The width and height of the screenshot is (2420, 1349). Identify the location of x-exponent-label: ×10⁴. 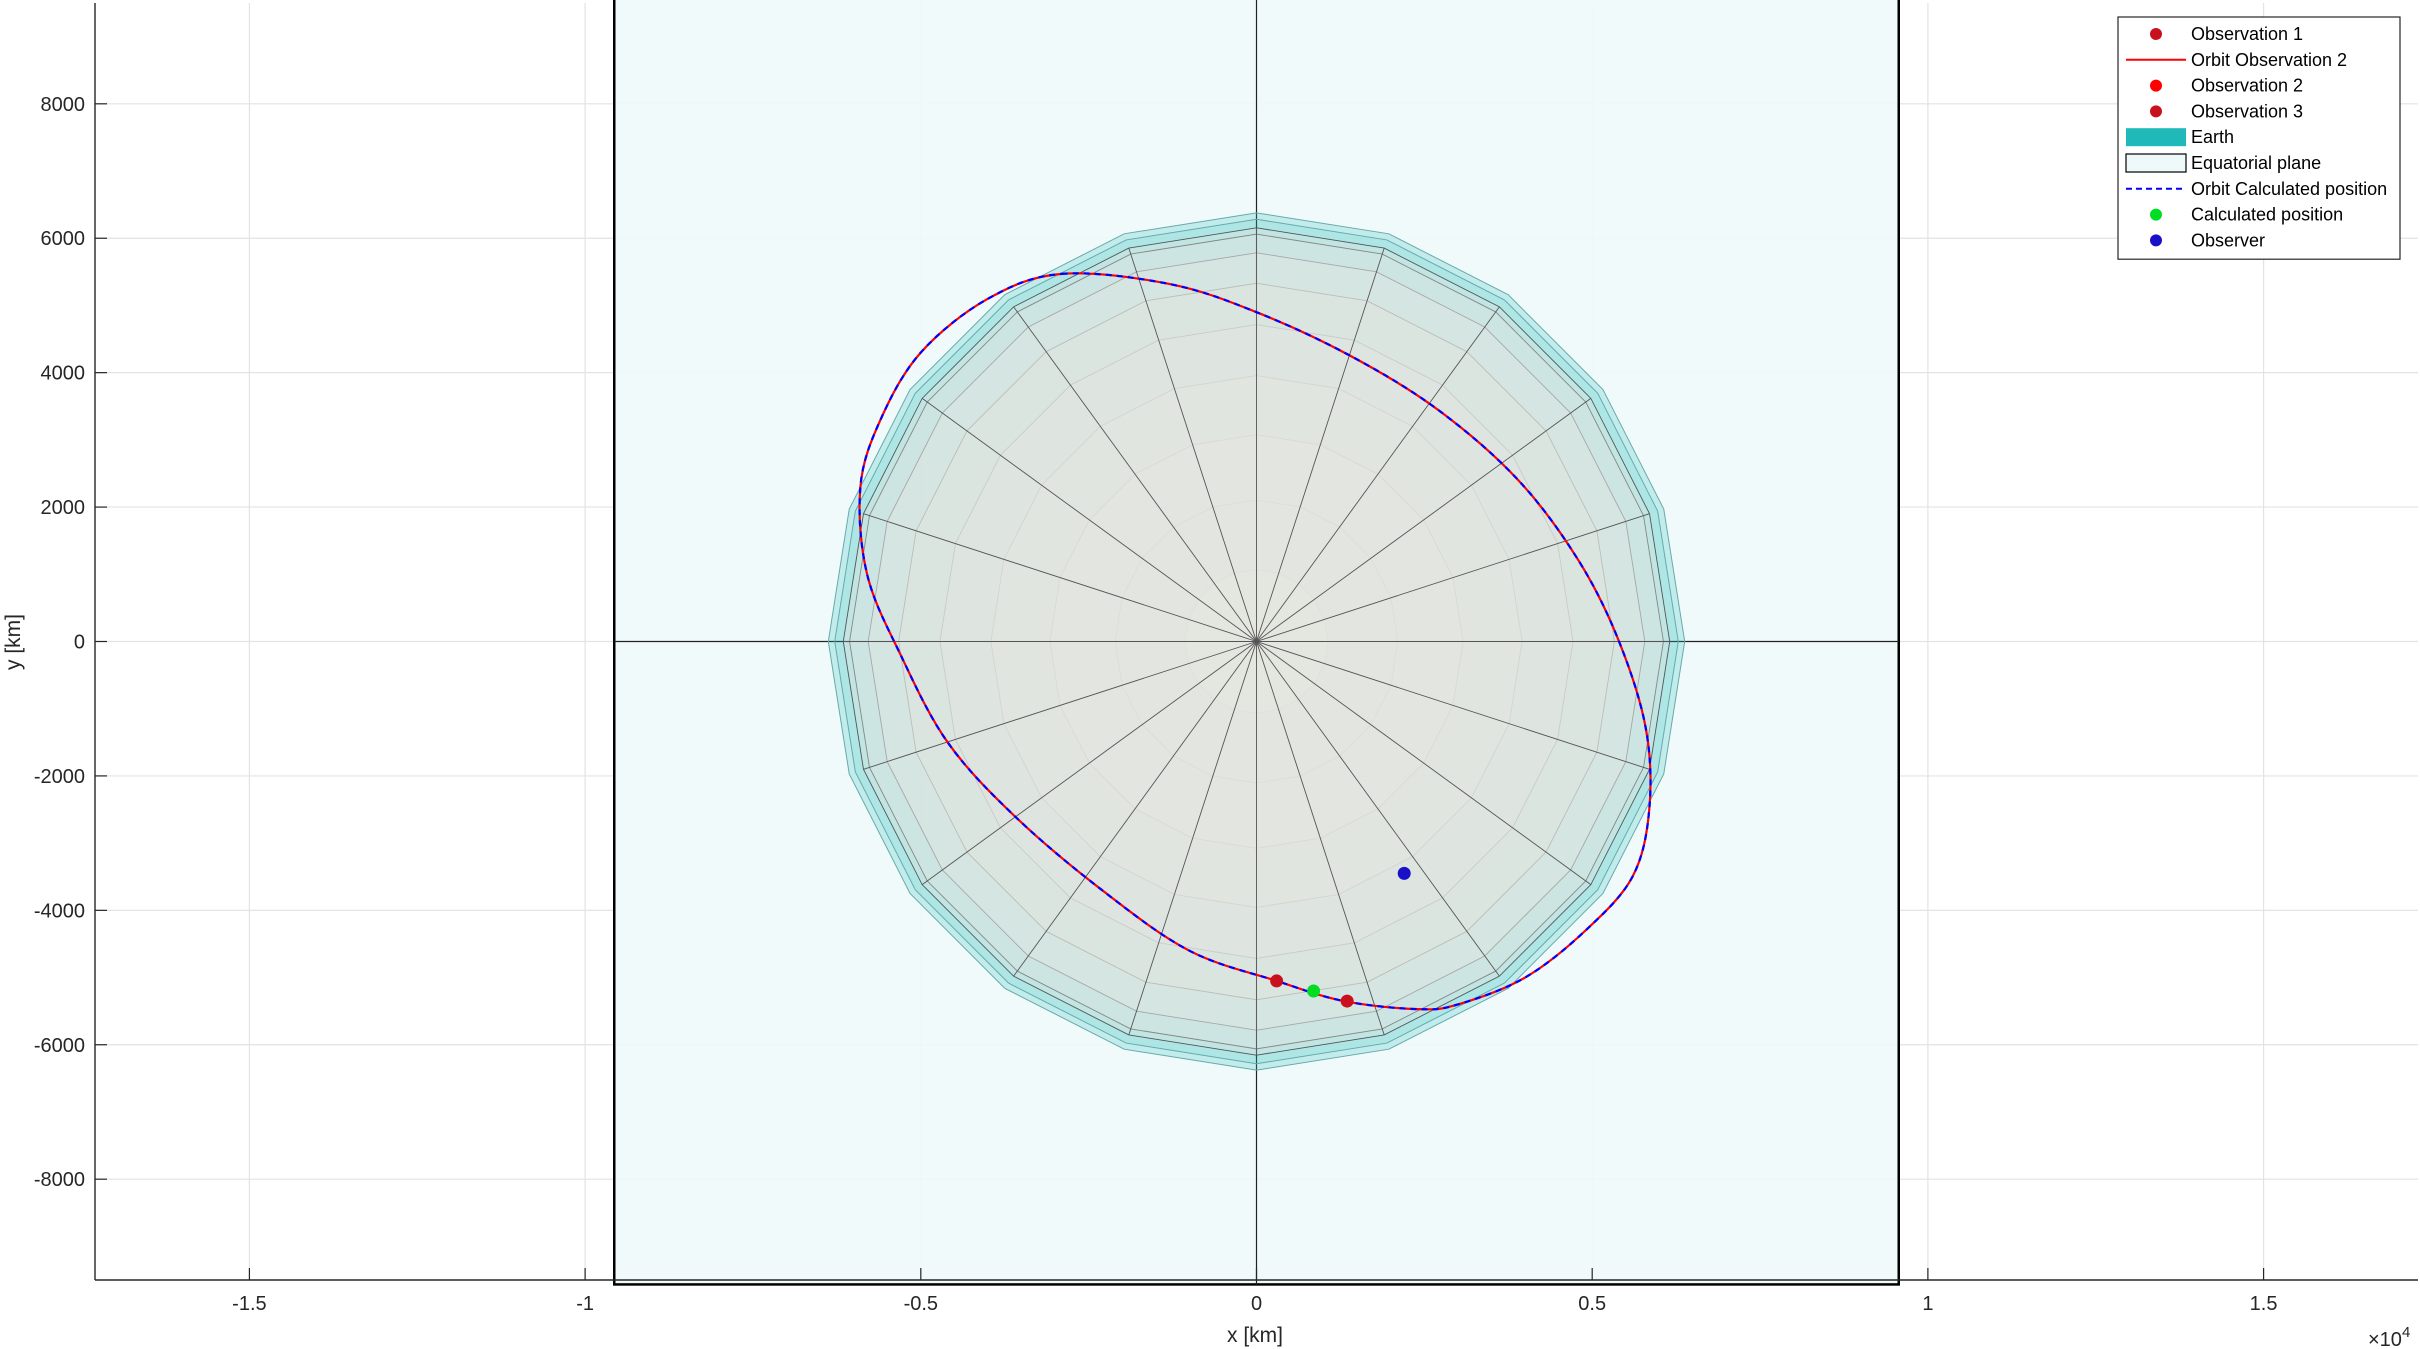
(2389, 1336).